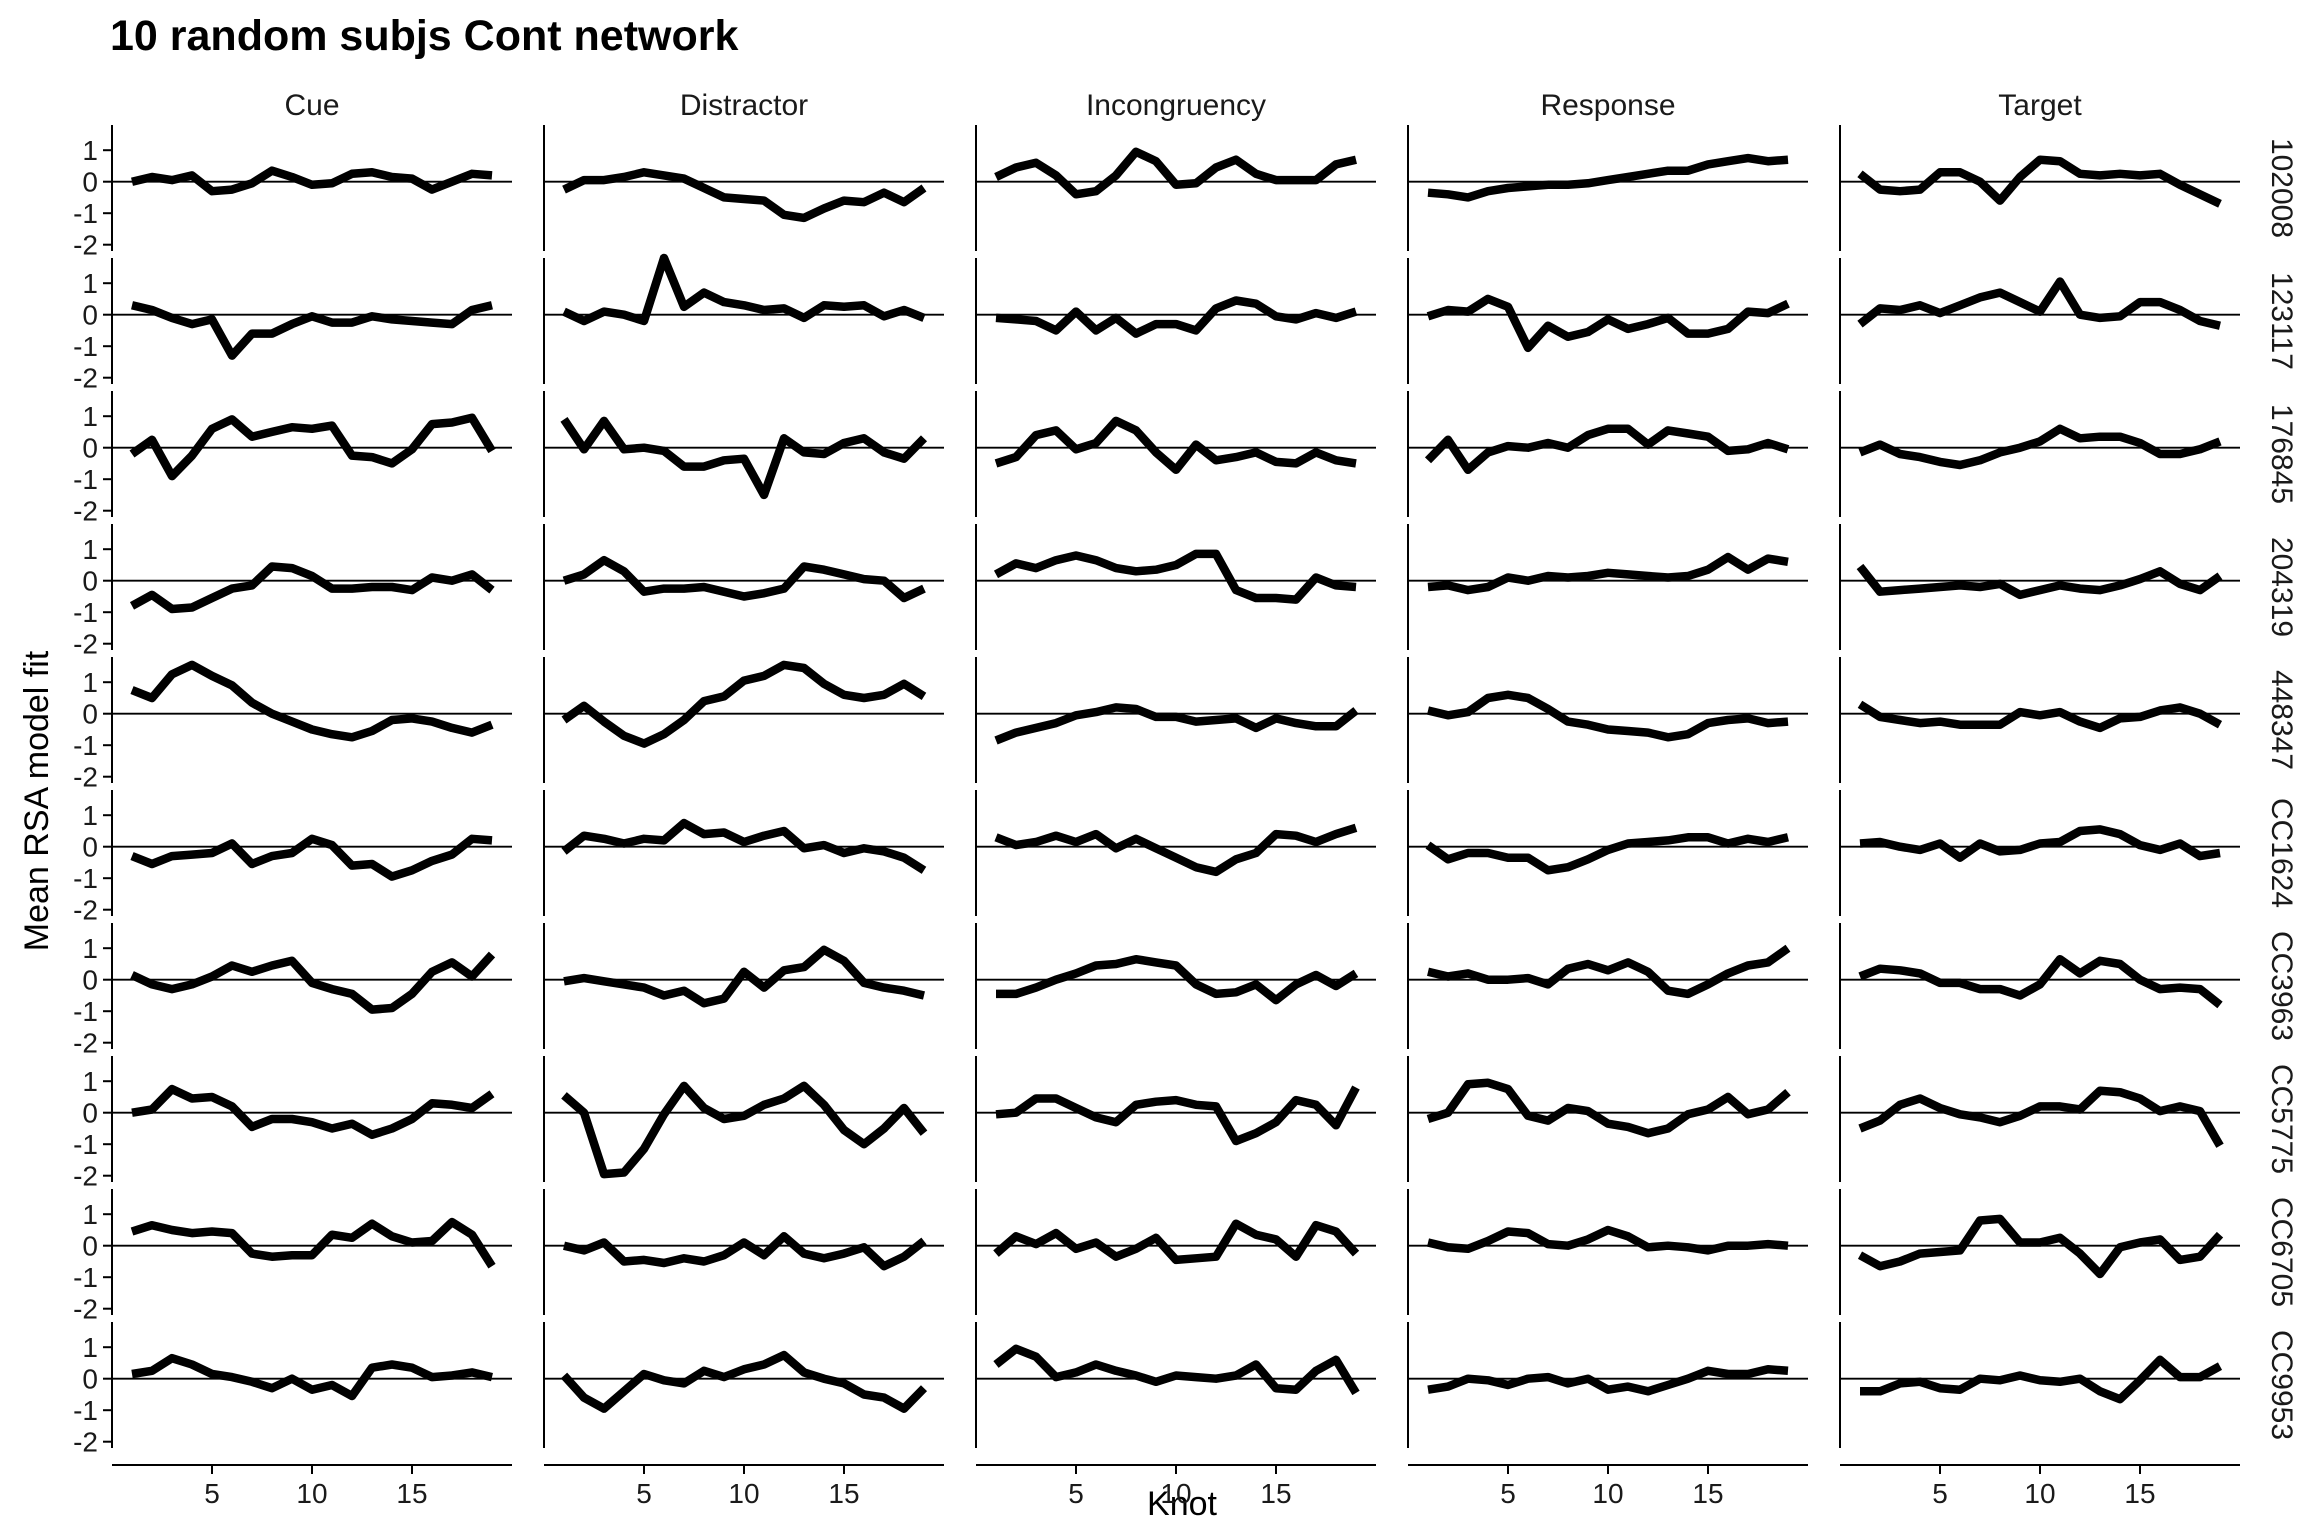 This screenshot has width=2304, height=1536. Describe the element at coordinates (313, 982) in the screenshot. I see `series-line-cc3963-cue` at that location.